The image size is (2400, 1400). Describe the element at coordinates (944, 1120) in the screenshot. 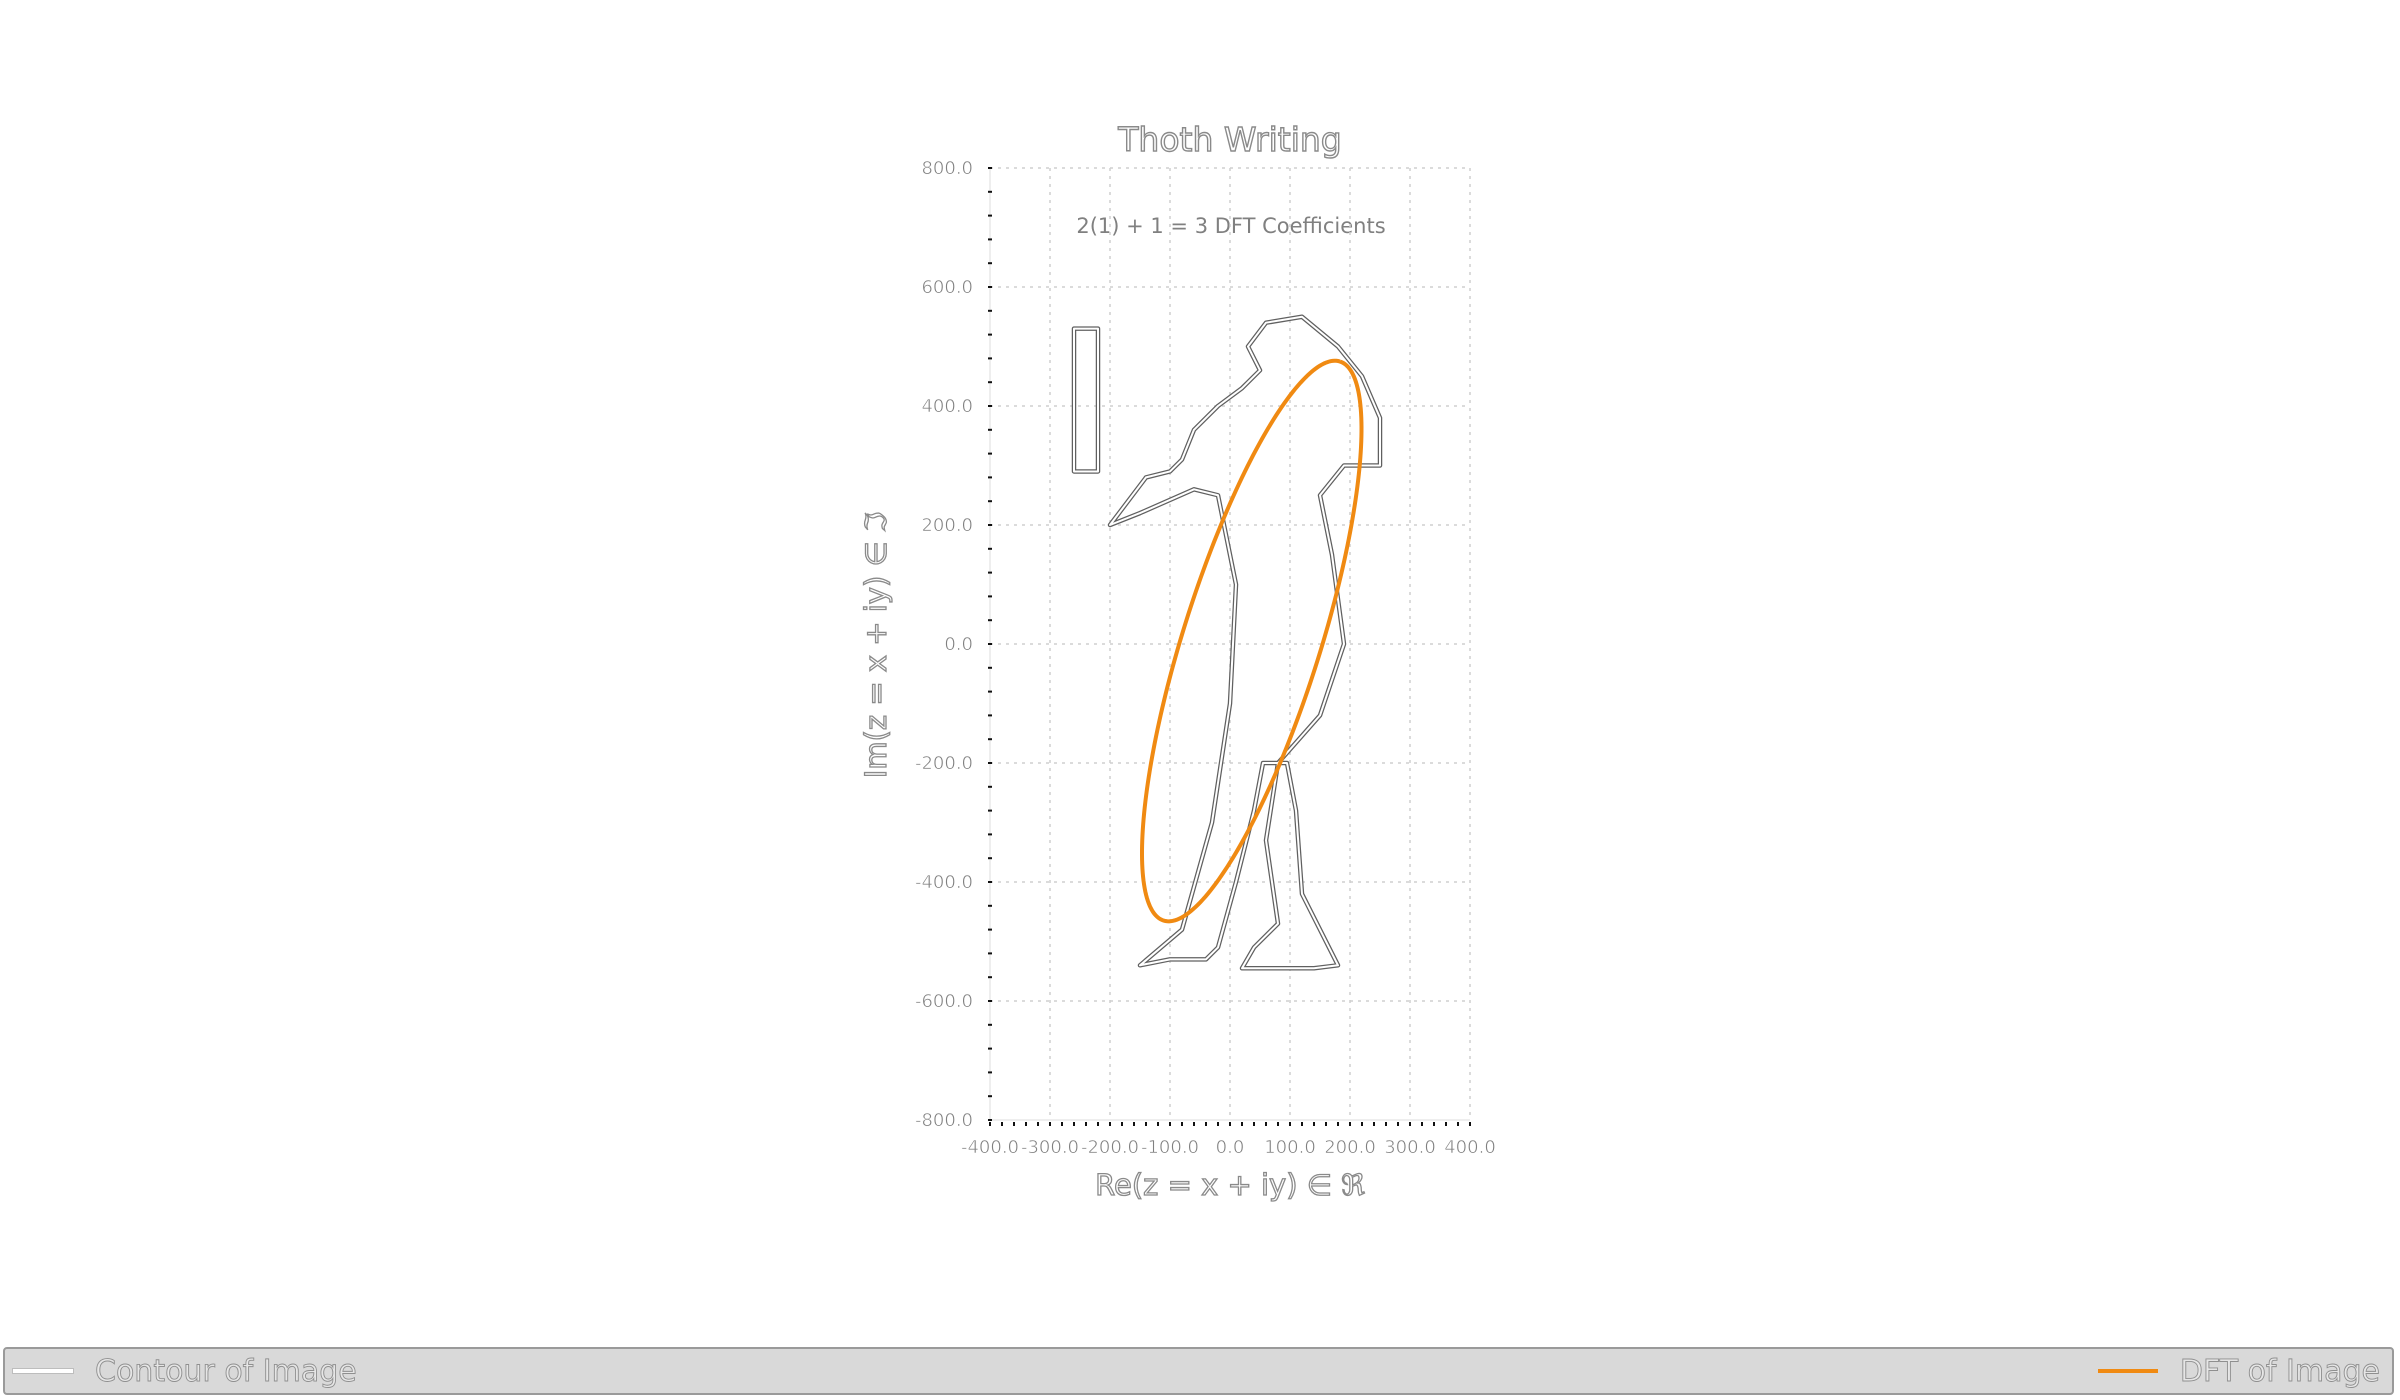

I see `y-tick-label: -800.0` at that location.